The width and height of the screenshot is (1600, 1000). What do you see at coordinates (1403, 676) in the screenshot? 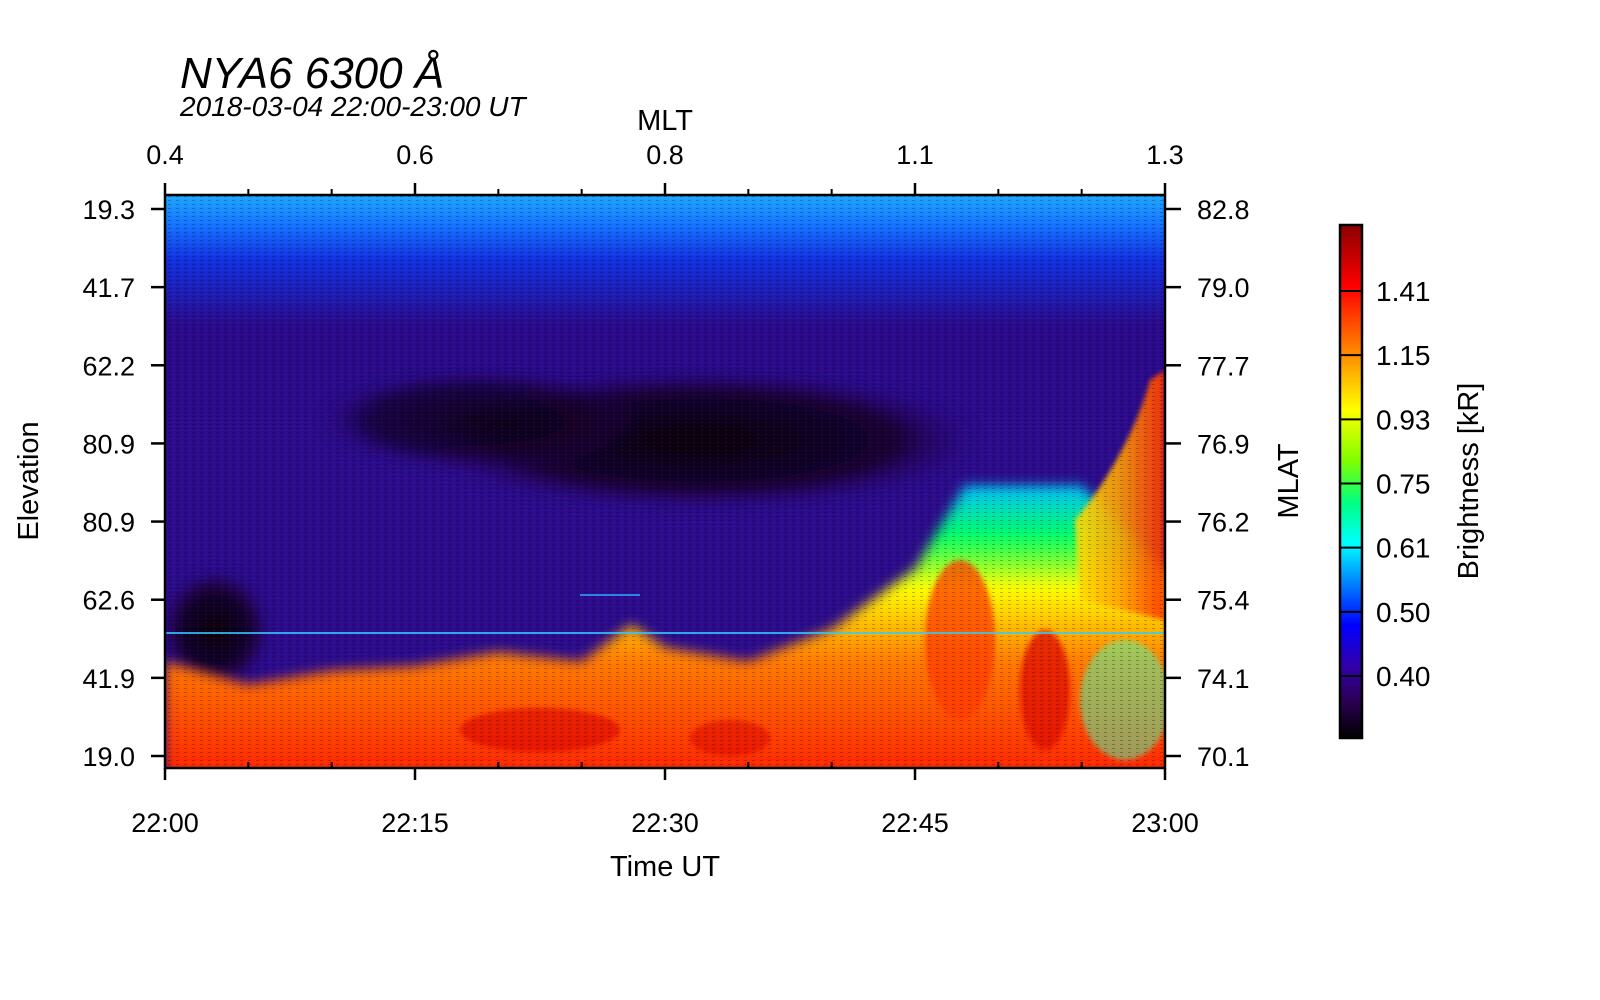
I see `colorbar-tick-label: 0.40` at bounding box center [1403, 676].